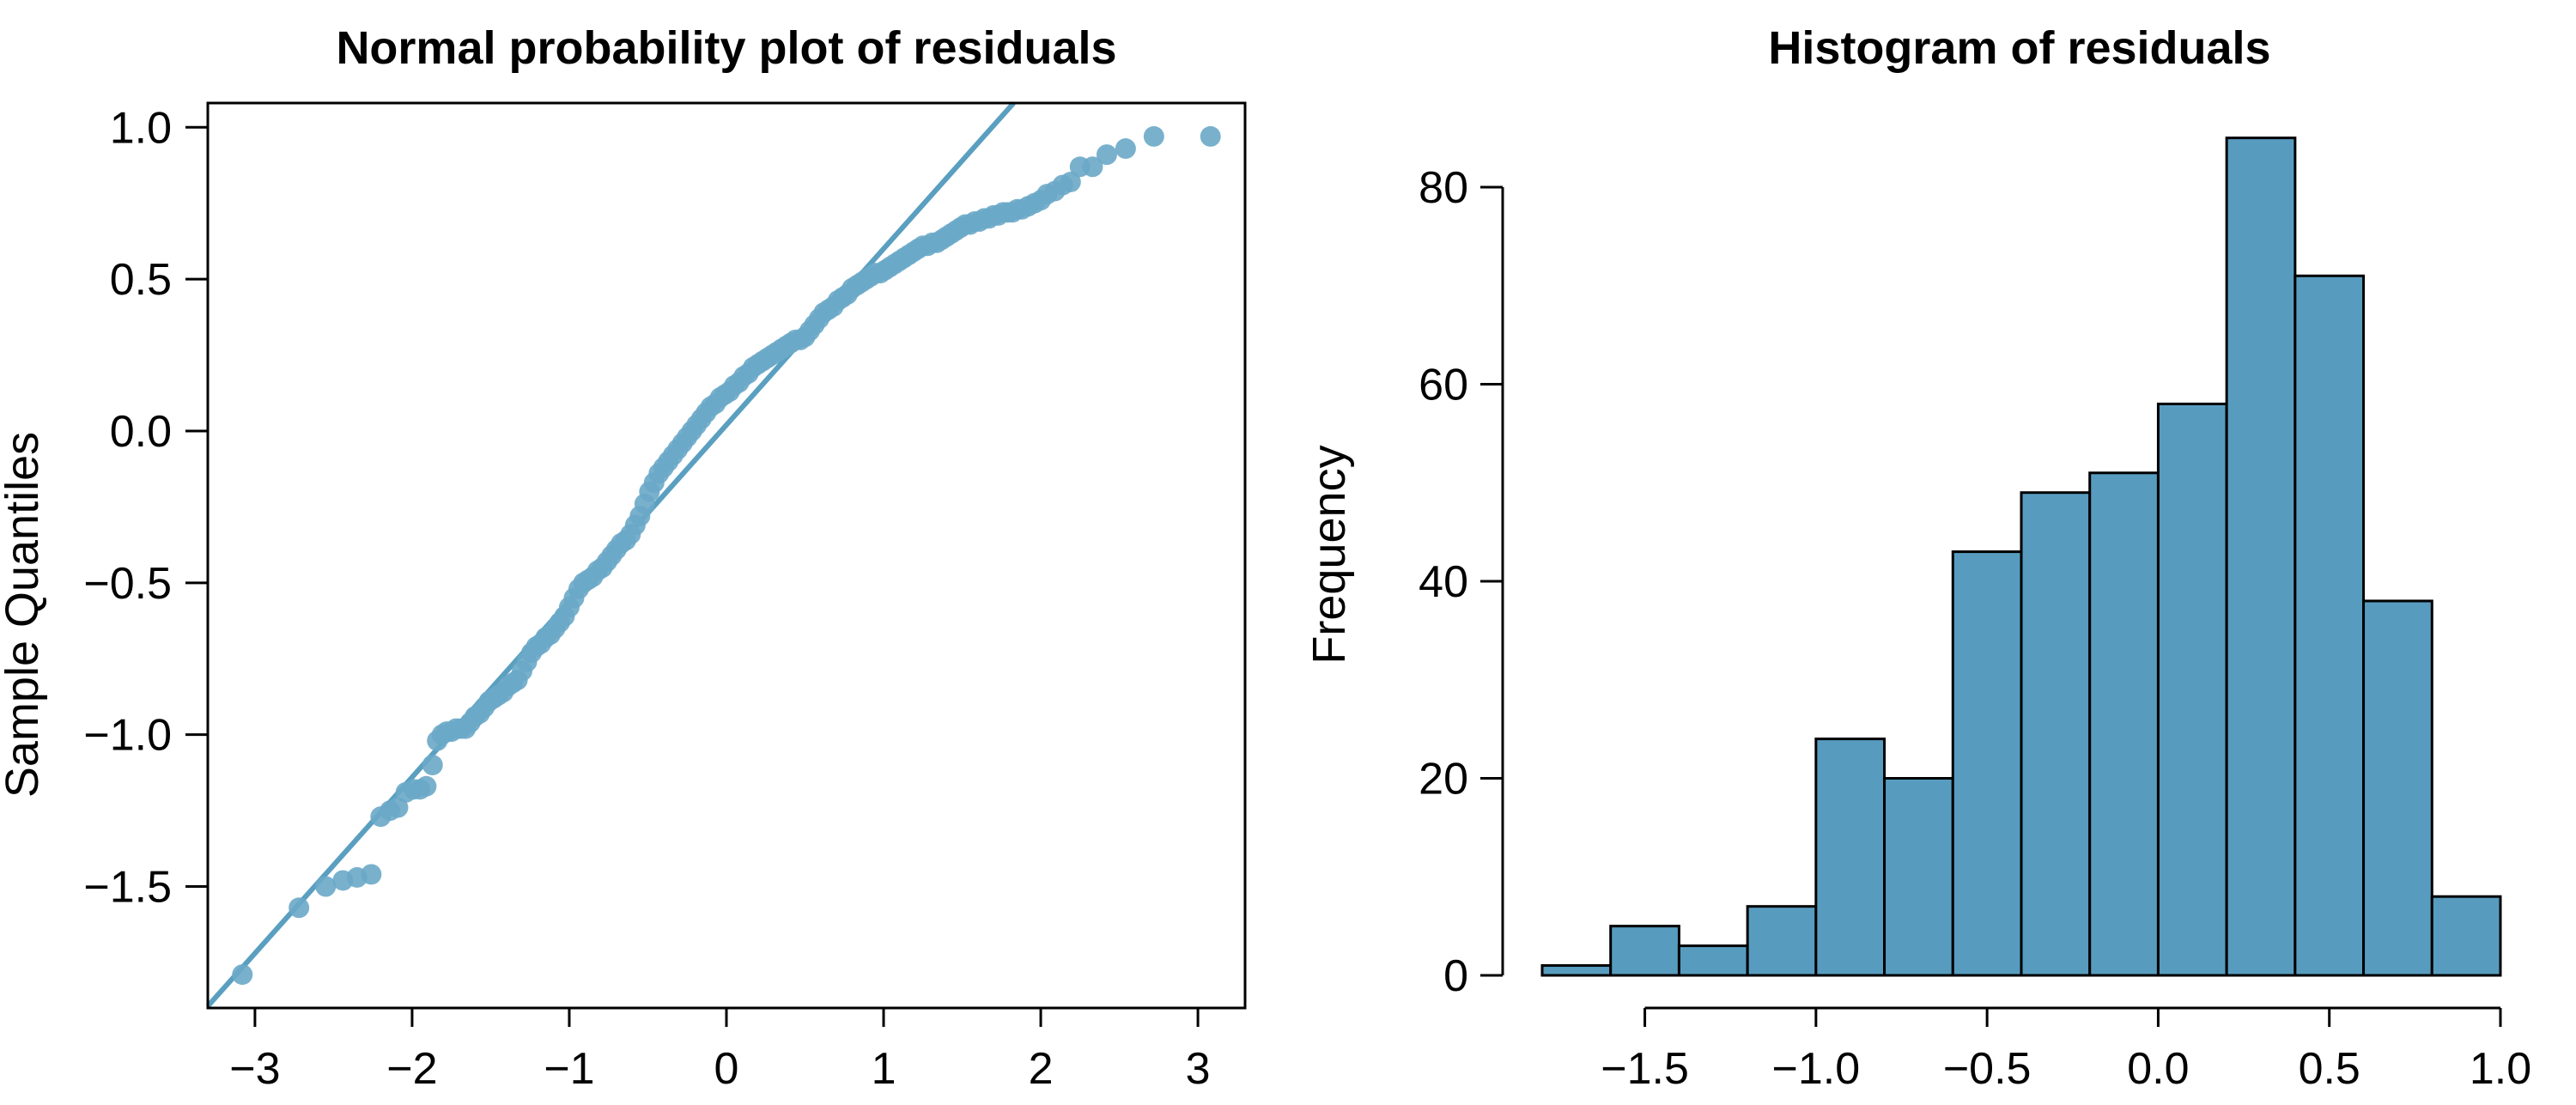  I want to click on qq-x-tick-label: −1, so click(569, 1069).